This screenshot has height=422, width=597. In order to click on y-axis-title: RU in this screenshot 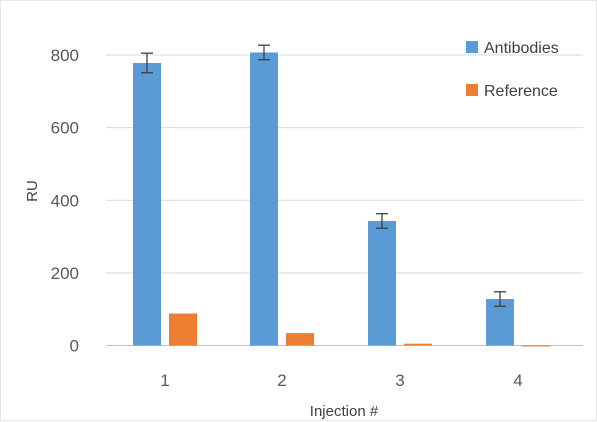, I will do `click(32, 191)`.